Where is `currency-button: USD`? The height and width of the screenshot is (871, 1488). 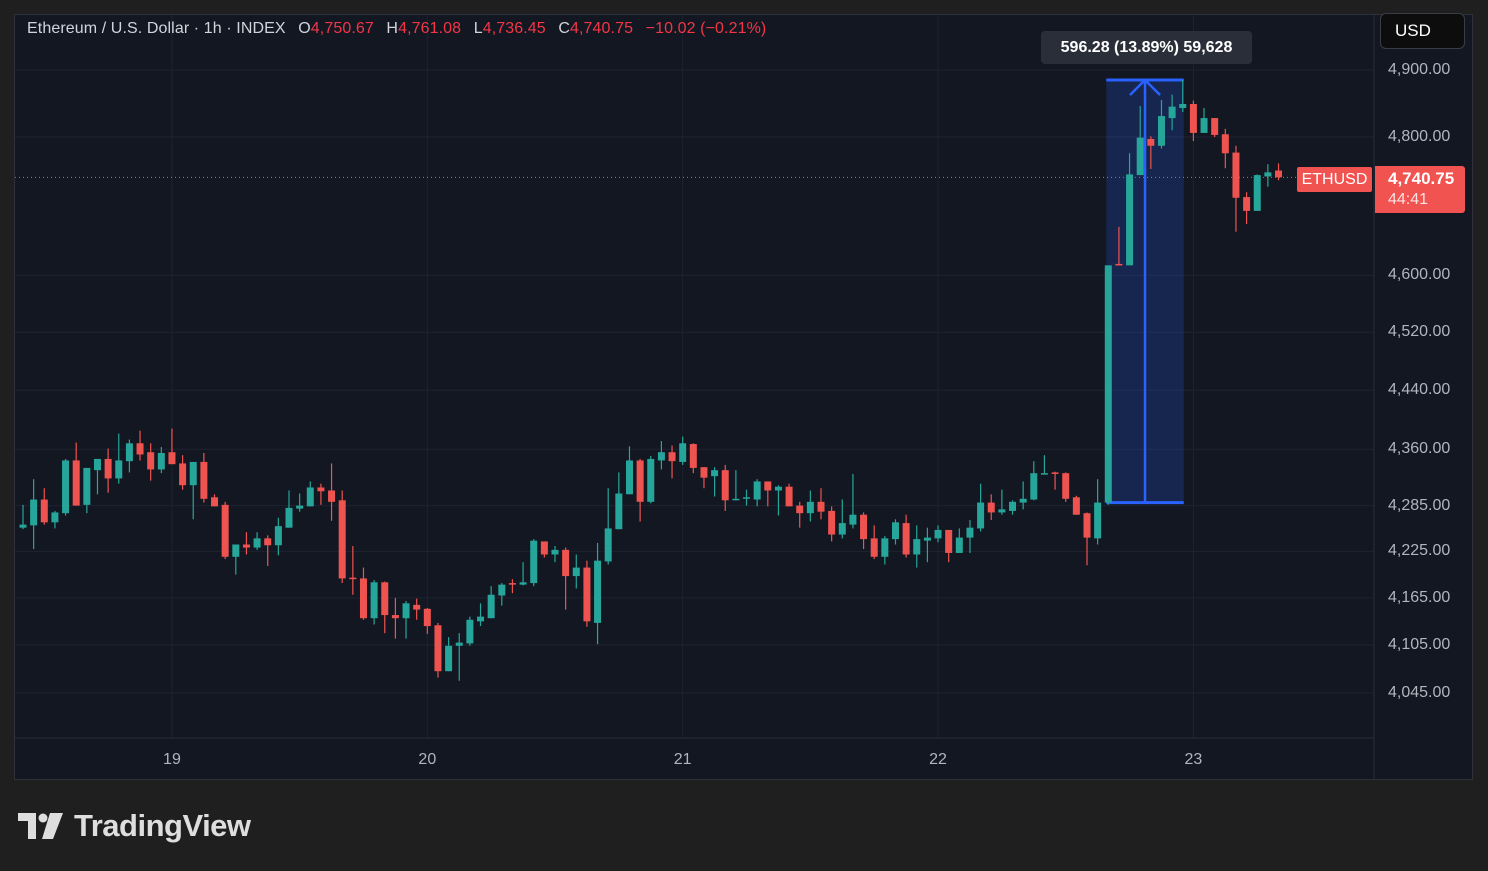
currency-button: USD is located at coordinates (1422, 31).